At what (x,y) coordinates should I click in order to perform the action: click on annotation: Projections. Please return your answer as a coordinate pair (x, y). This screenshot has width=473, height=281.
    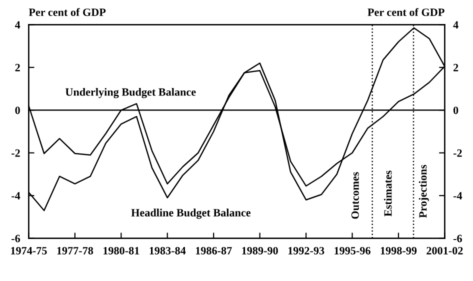
    Looking at the image, I should click on (423, 191).